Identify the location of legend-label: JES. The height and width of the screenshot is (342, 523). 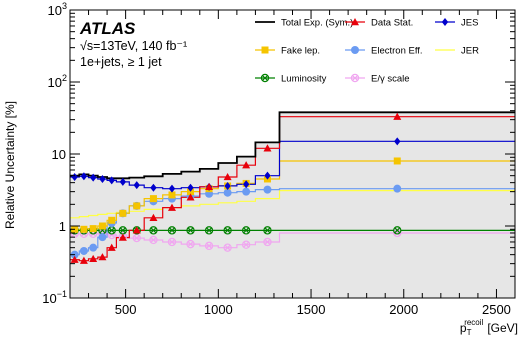
(469, 23).